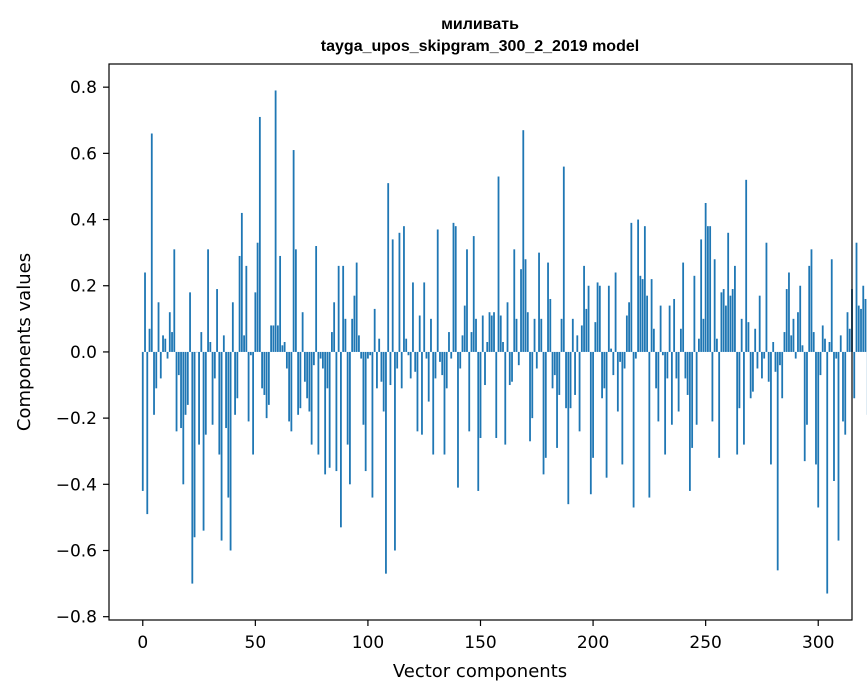 Image resolution: width=867 pixels, height=696 pixels. I want to click on chart-title: миливать, so click(480, 24).